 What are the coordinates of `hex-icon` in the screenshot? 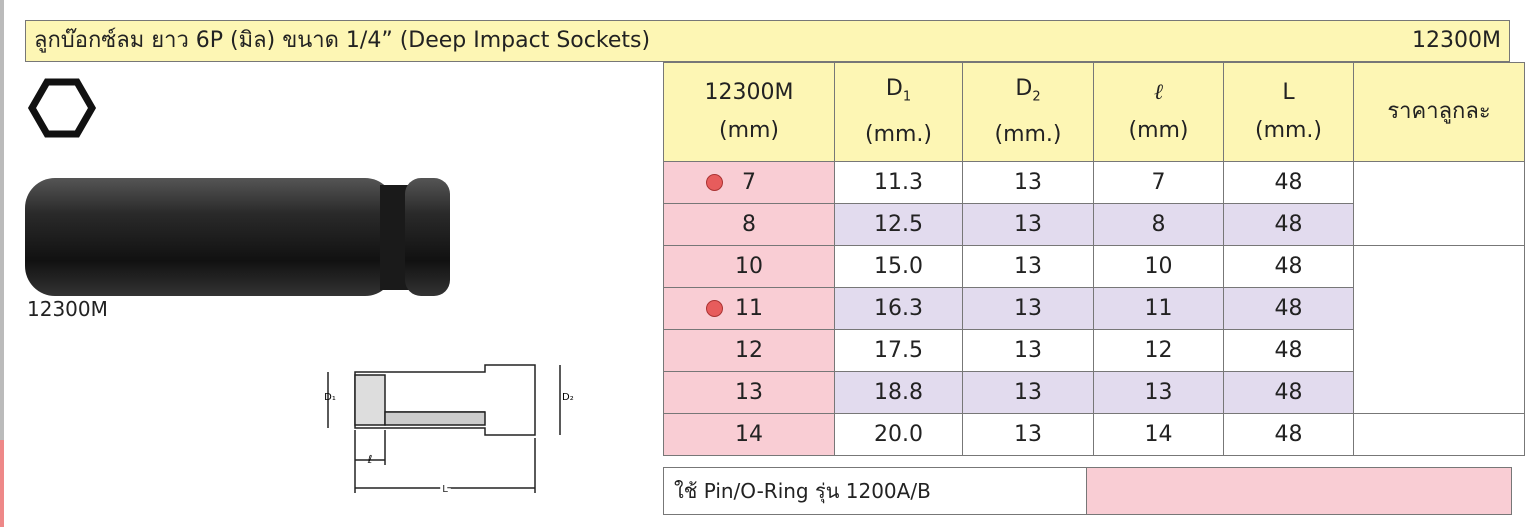 It's located at (62, 108).